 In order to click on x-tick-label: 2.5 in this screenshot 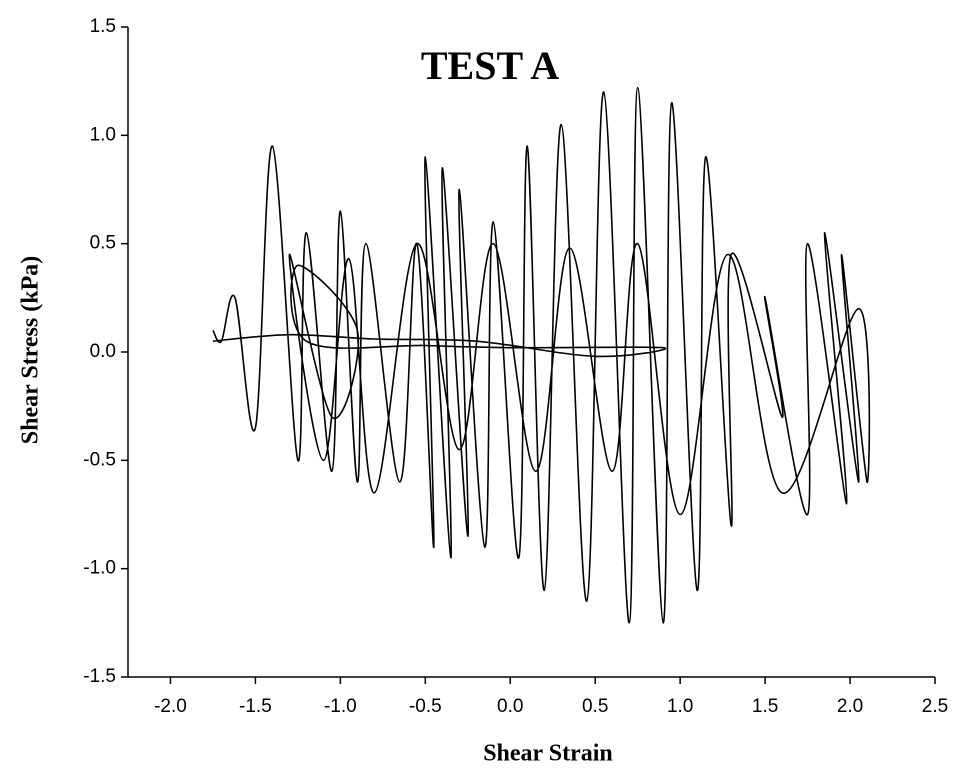, I will do `click(935, 706)`.